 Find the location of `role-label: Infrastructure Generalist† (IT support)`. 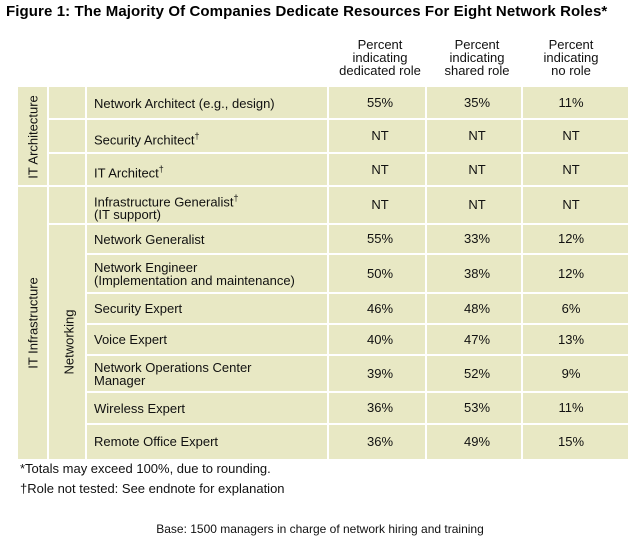

role-label: Infrastructure Generalist† (IT support) is located at coordinates (166, 208).